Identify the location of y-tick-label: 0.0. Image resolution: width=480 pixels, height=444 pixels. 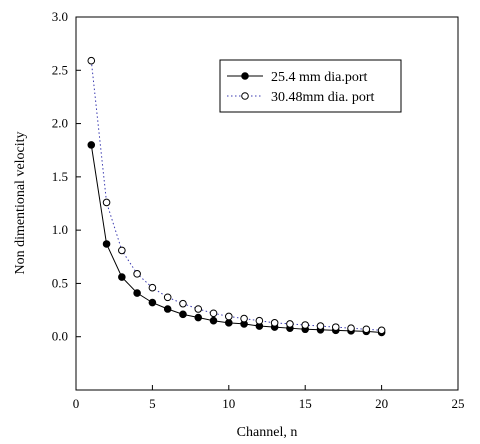
(60, 336).